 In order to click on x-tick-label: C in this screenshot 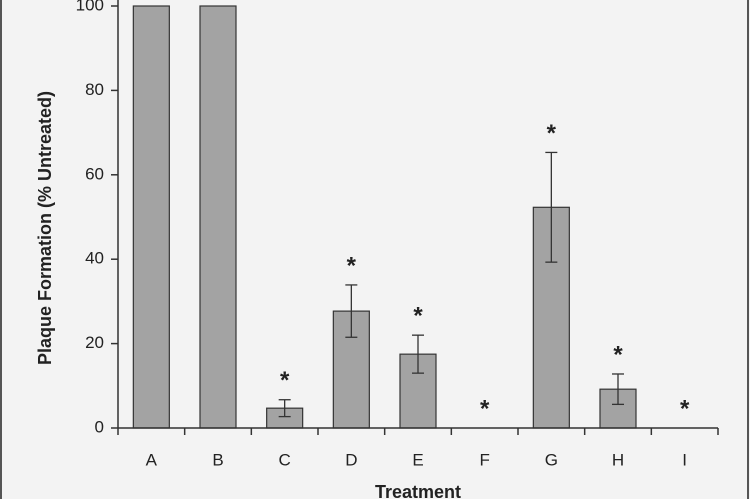, I will do `click(285, 459)`.